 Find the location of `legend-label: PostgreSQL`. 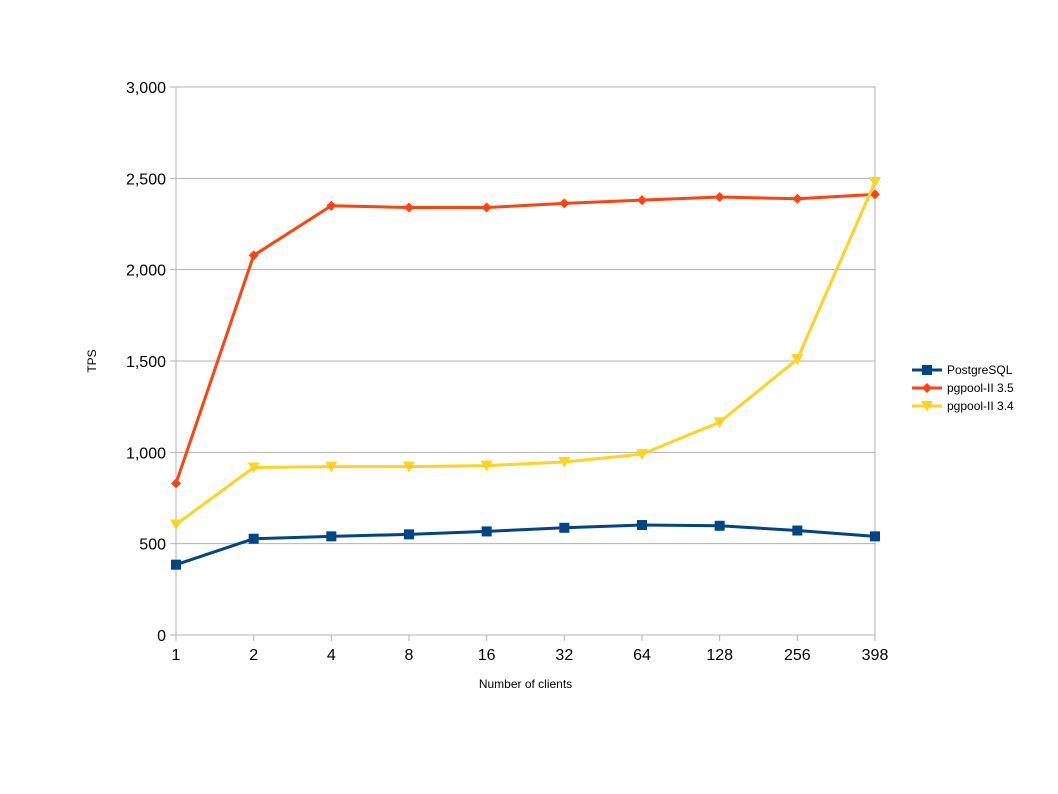

legend-label: PostgreSQL is located at coordinates (980, 370).